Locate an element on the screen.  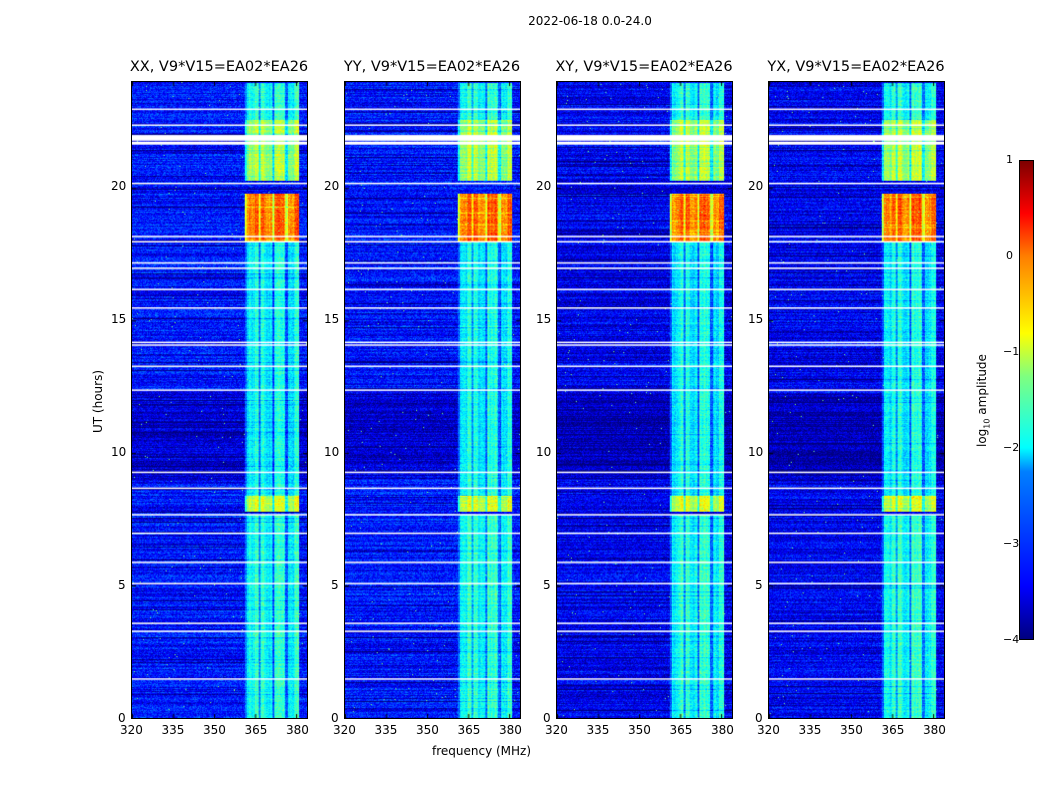
panel-title: XX, V9*V15=EA02*EA26 is located at coordinates (219, 67).